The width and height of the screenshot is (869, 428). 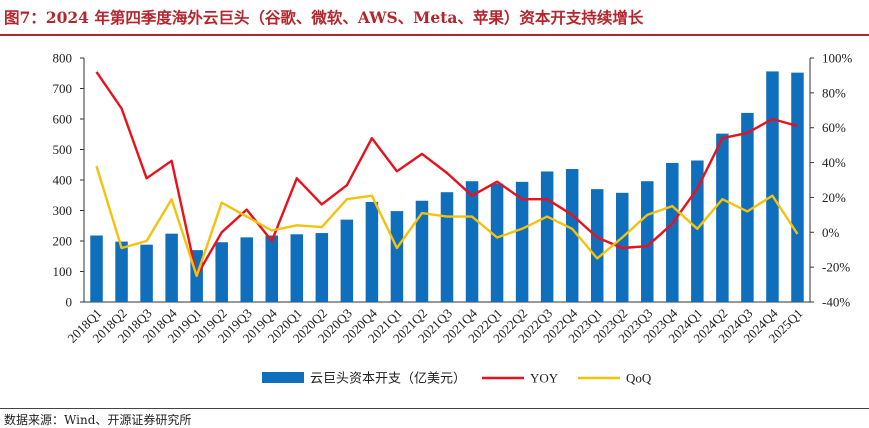 What do you see at coordinates (434, 35) in the screenshot?
I see `title-divider` at bounding box center [434, 35].